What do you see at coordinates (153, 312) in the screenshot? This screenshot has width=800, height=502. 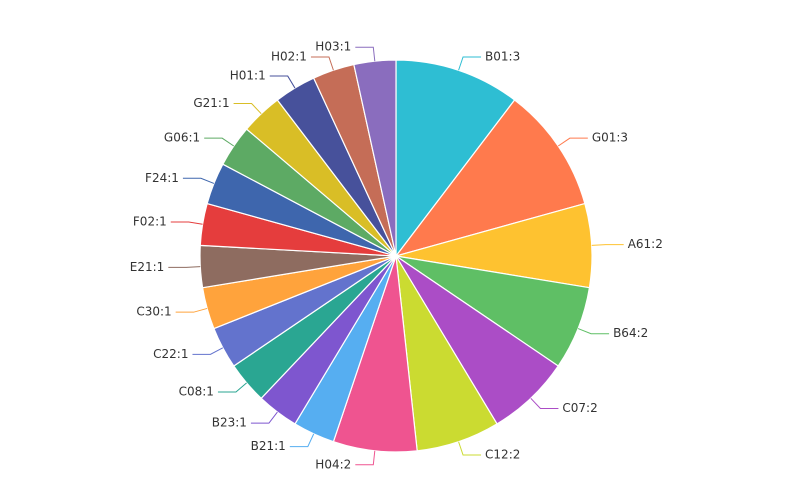 I see `slice-label-c30: C30:1` at bounding box center [153, 312].